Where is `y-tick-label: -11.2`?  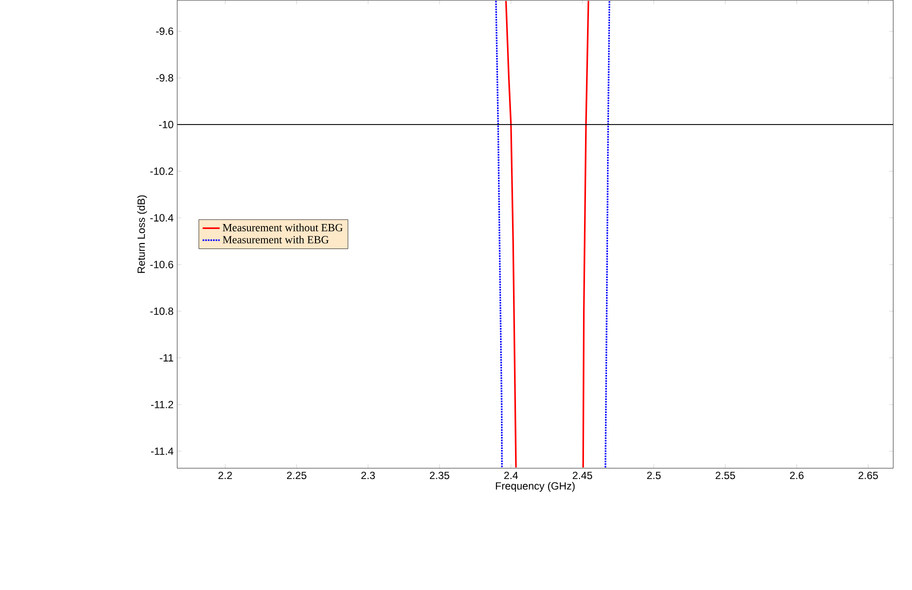
y-tick-label: -11.2 is located at coordinates (162, 404).